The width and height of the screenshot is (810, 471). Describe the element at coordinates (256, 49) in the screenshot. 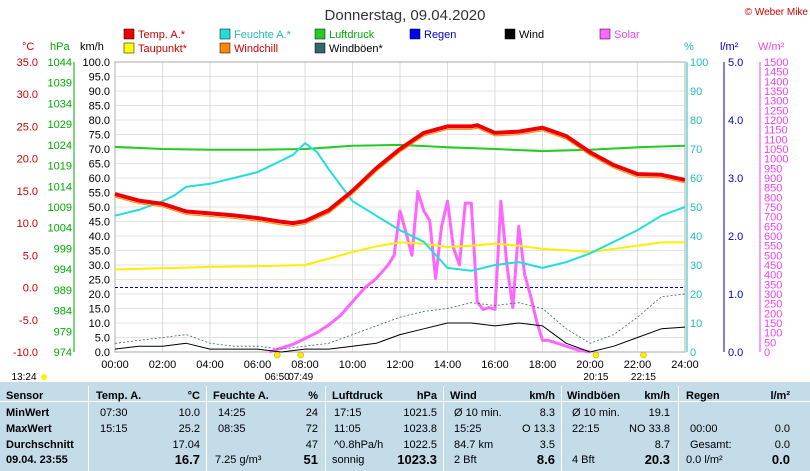

I see `legend-label: Windchill` at that location.